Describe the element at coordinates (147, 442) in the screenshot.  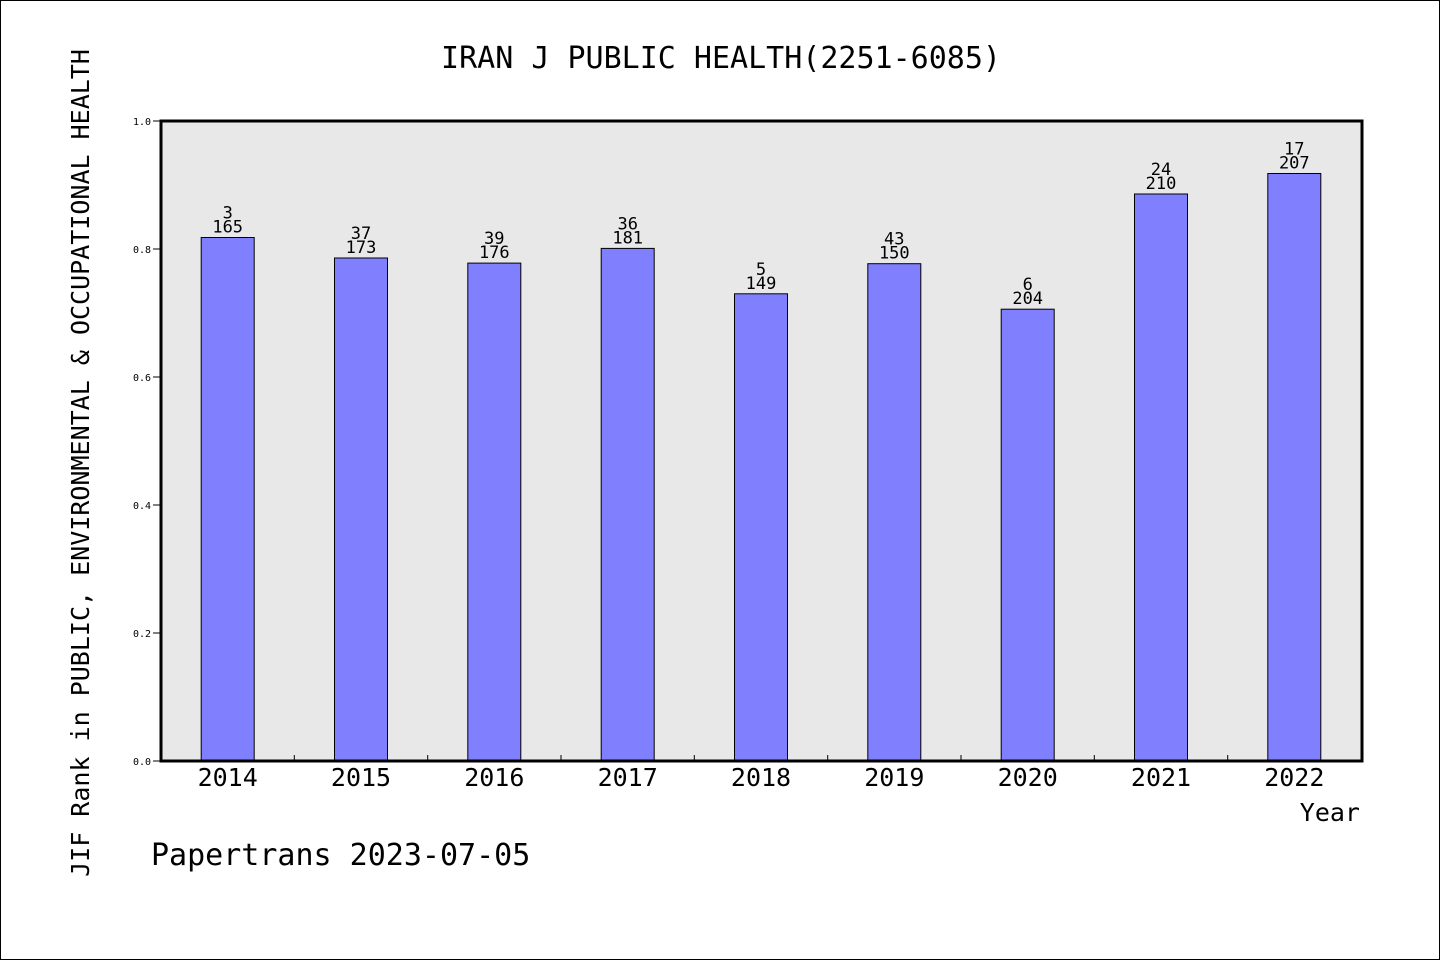
I see `y-axis-ticks: 0.0 0.2 0.4 0.6 0.8 1.0` at that location.